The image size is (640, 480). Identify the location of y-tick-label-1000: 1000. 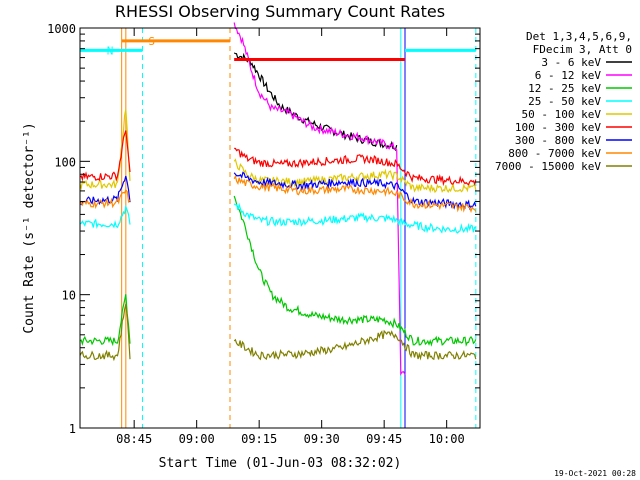
(61, 29).